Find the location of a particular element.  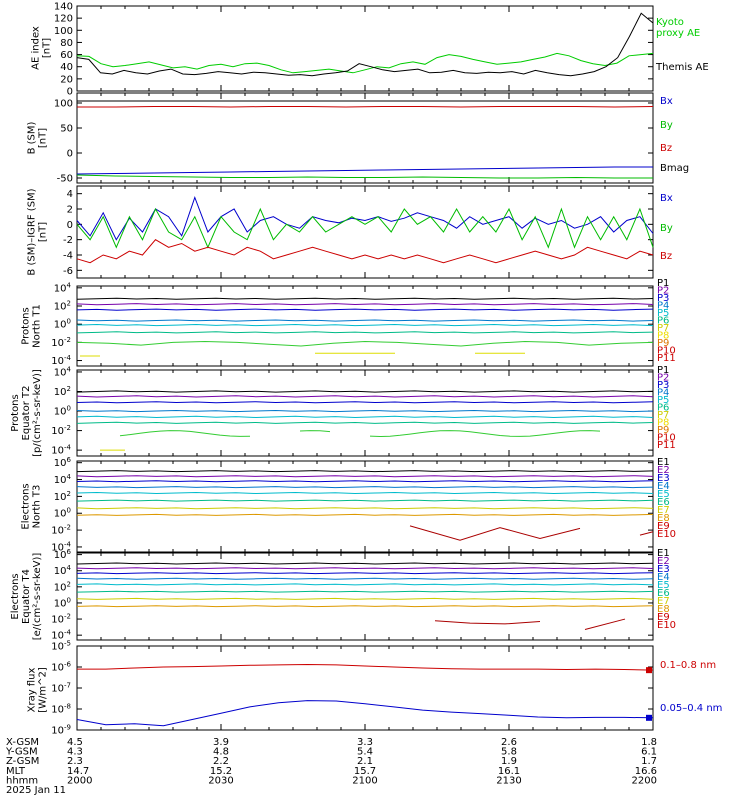

bigrf-ytick-label: 4 is located at coordinates (70, 194).